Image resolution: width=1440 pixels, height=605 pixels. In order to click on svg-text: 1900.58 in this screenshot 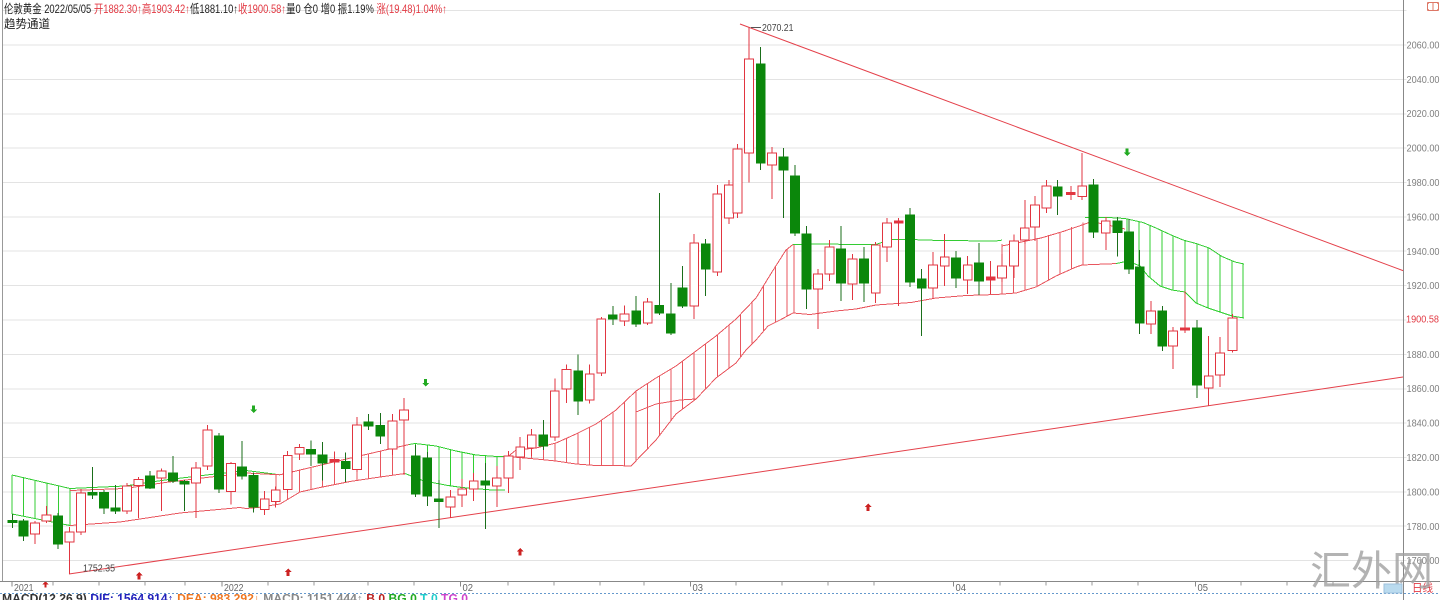, I will do `click(1422, 320)`.